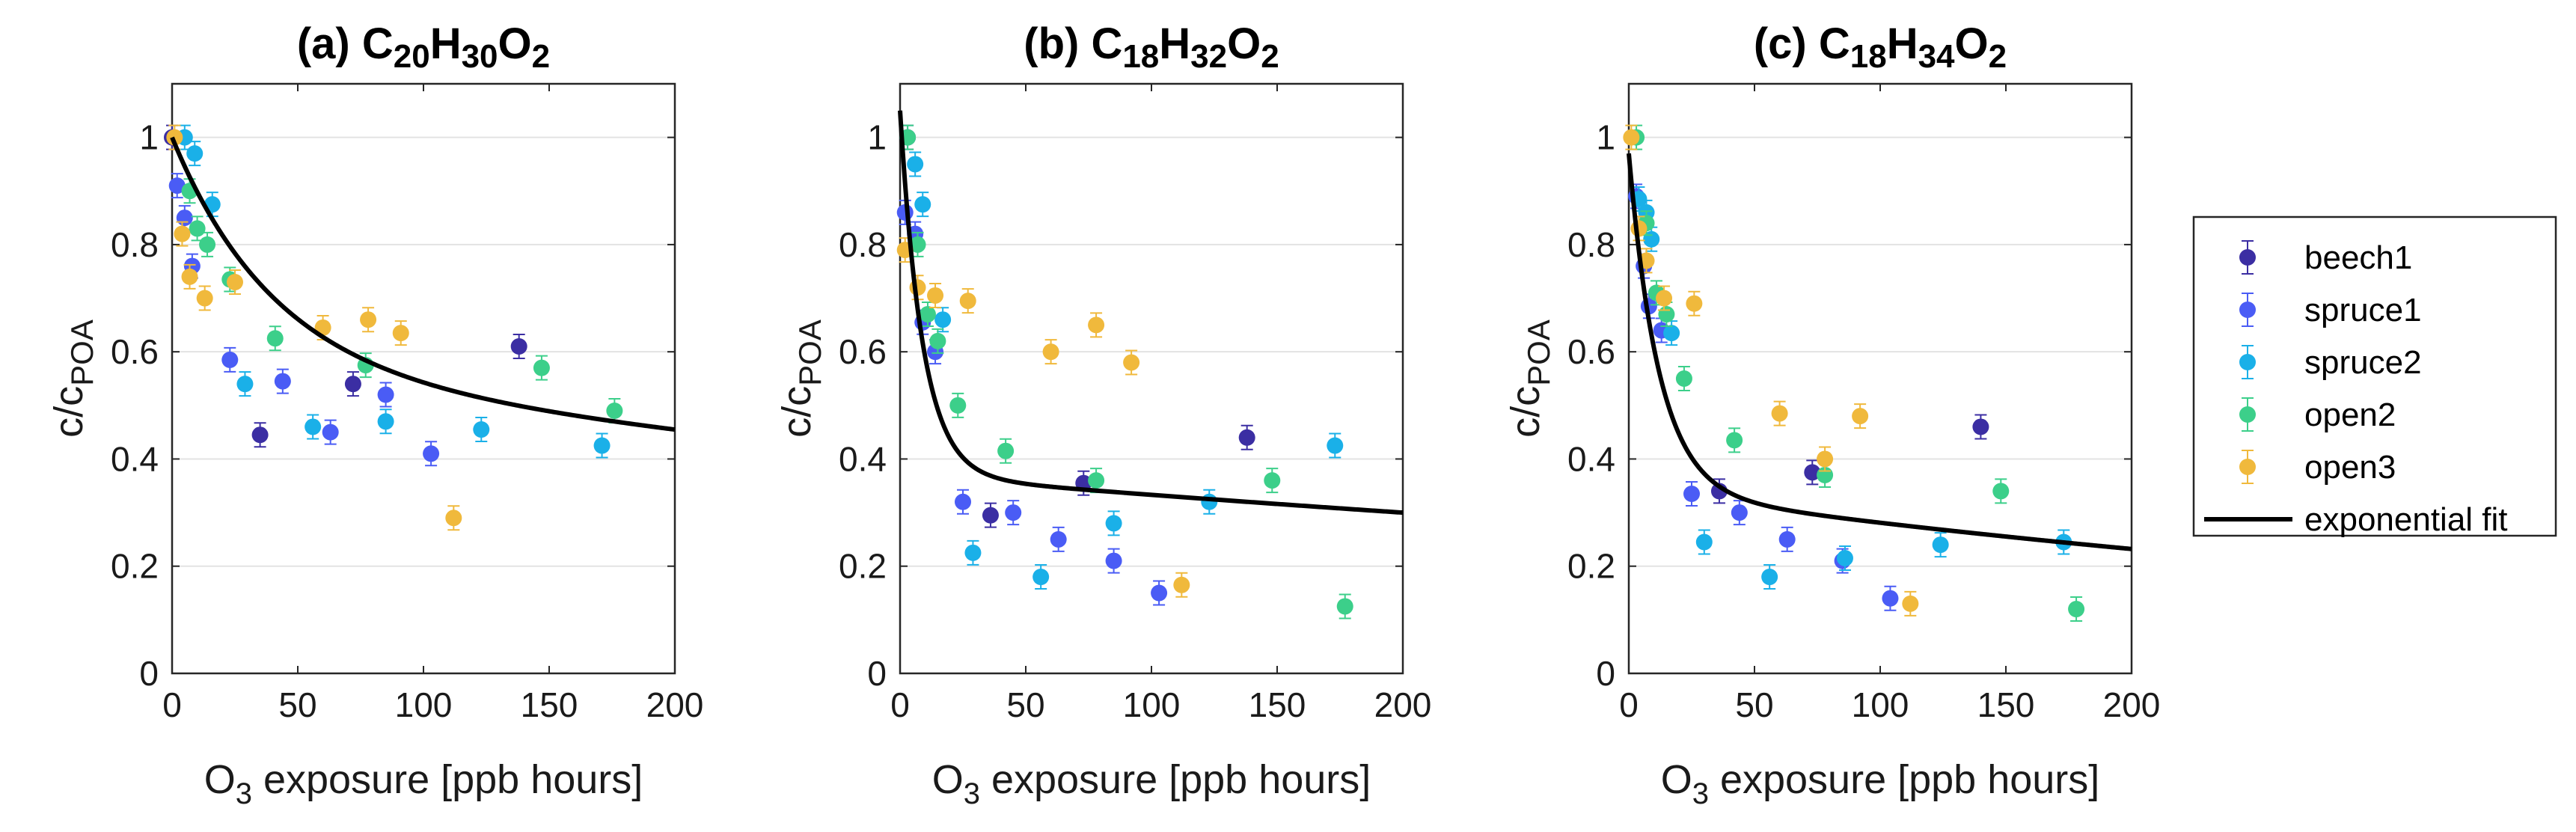 Image resolution: width=2576 pixels, height=832 pixels. What do you see at coordinates (1936, 56) in the screenshot?
I see `formula-subscript: 34` at bounding box center [1936, 56].